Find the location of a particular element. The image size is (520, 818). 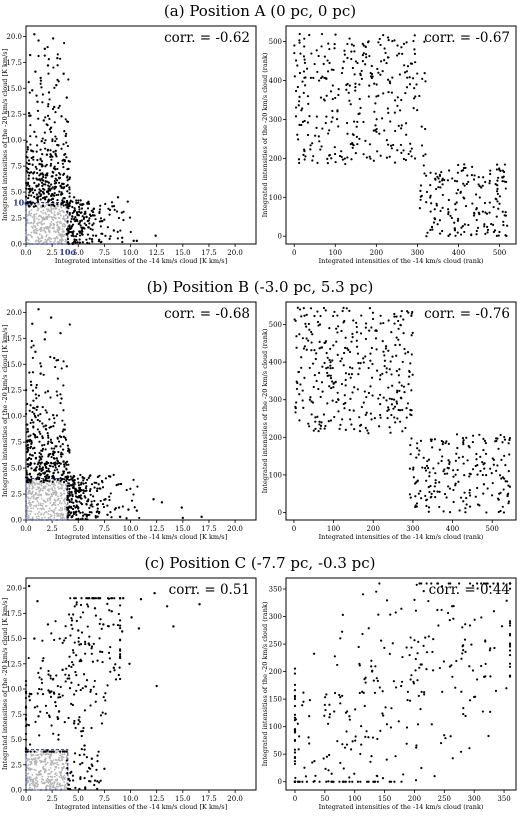

x-tick-label: 2.5 is located at coordinates (52, 799).